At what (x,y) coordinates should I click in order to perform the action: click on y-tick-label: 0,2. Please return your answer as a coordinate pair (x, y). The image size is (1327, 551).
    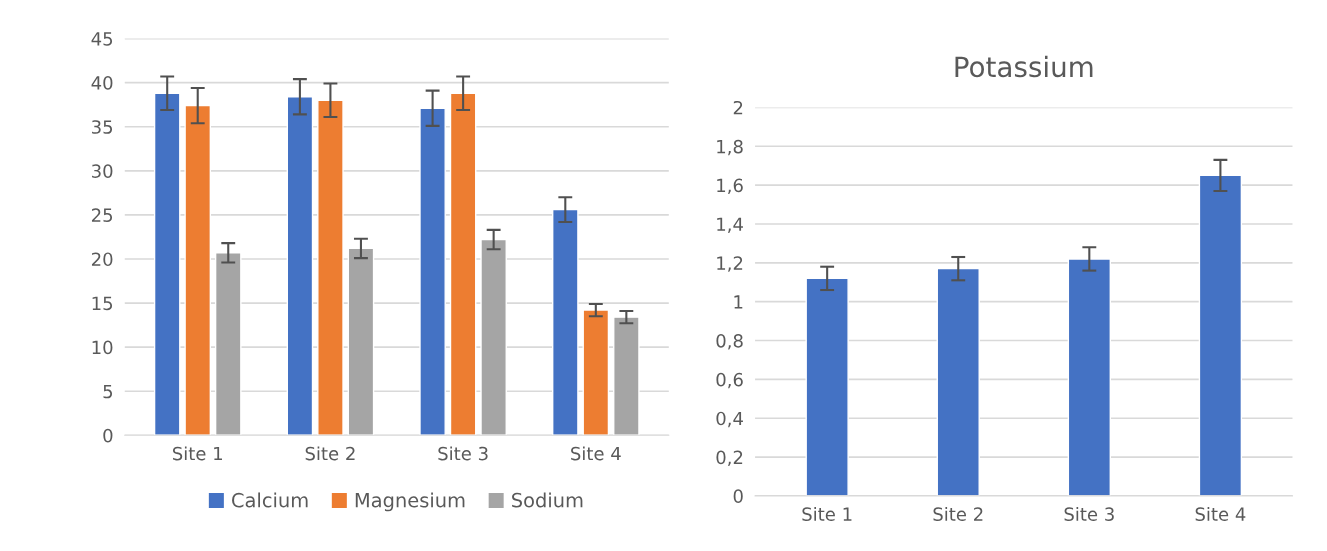
    Looking at the image, I should click on (729, 458).